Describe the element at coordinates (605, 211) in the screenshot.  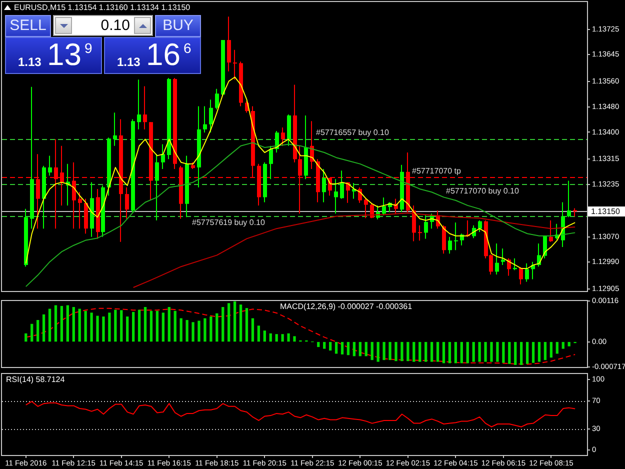
I see `ref-line-label: 1.13150` at that location.